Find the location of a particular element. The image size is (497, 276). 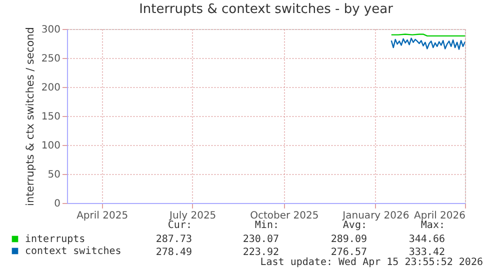

text: 289.09 is located at coordinates (348, 239).